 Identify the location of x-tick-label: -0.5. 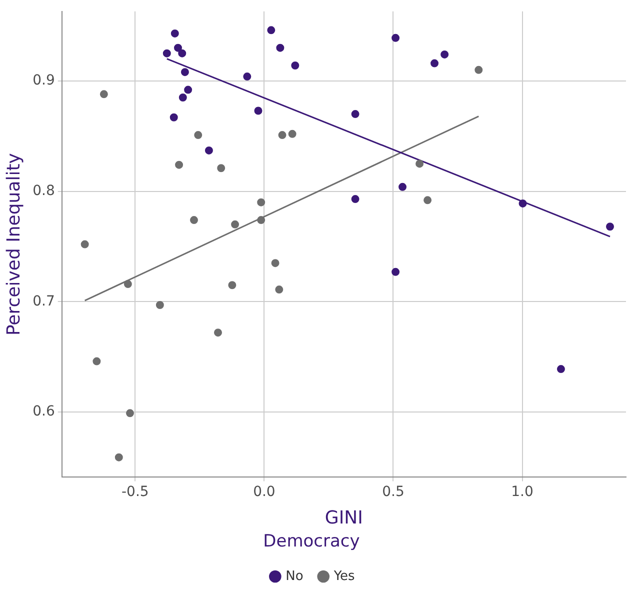
(135, 492).